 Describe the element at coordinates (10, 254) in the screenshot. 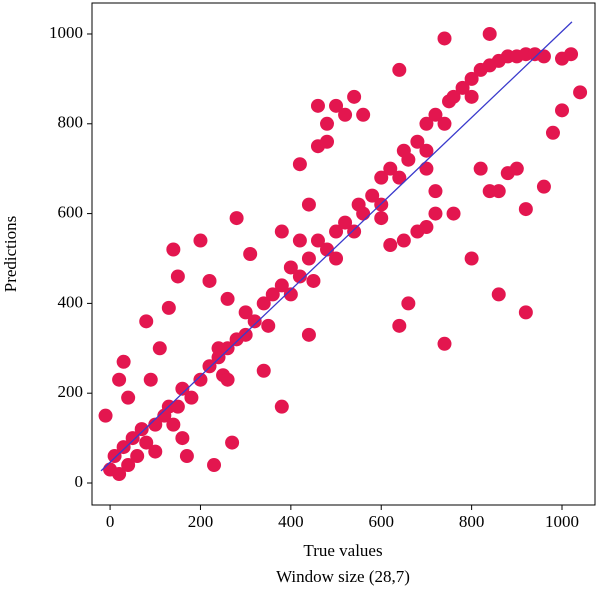

I see `y-axis-label: Predictions` at that location.